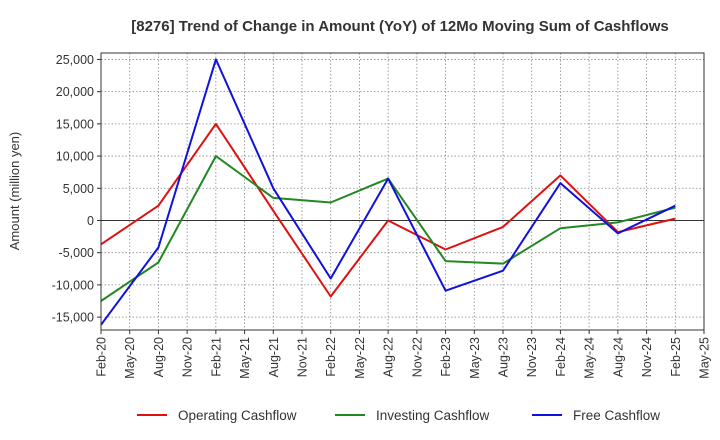 The image size is (720, 440). Describe the element at coordinates (618, 357) in the screenshot. I see `x-tick-label: Aug-24` at that location.